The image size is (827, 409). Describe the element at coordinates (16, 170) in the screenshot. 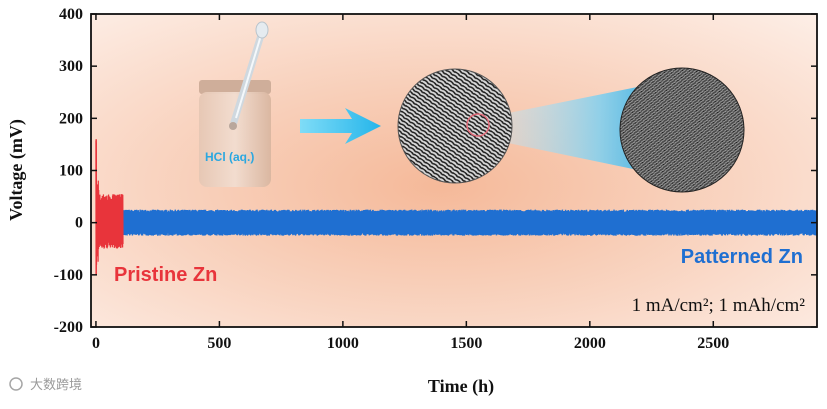

I see `y-axis-title: Voltage (mV)` at that location.